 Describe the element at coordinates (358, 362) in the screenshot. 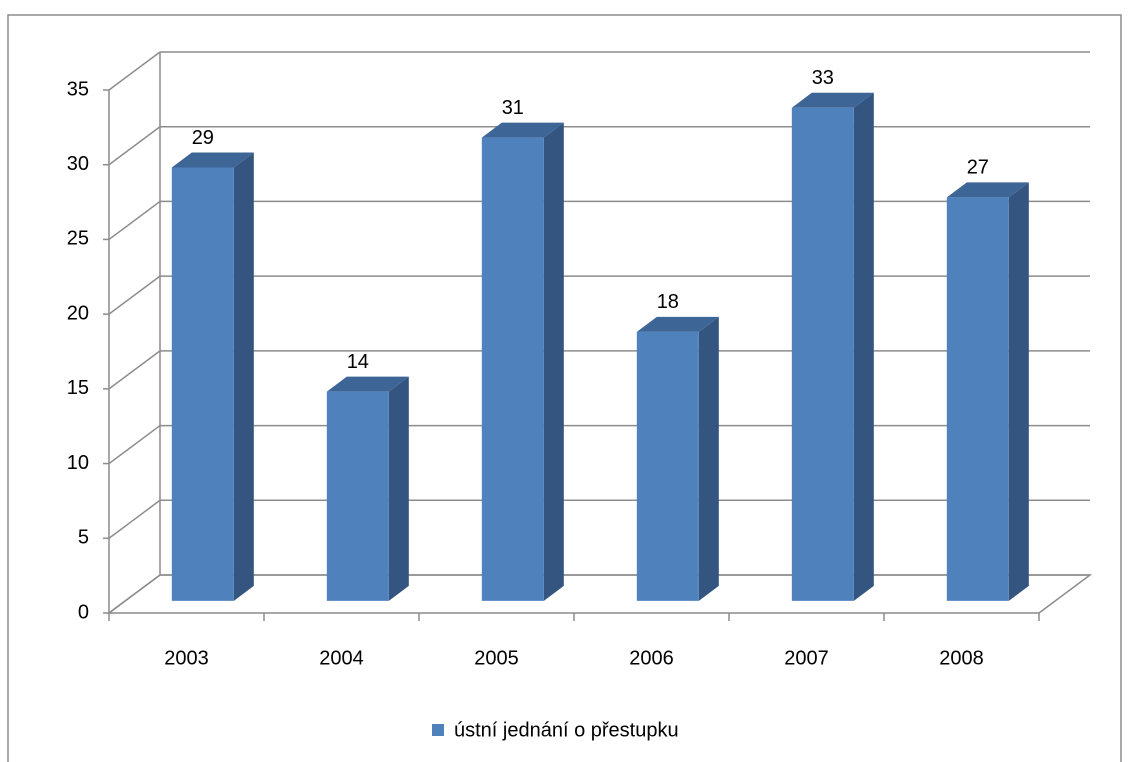

I see `value-label: 14` at that location.